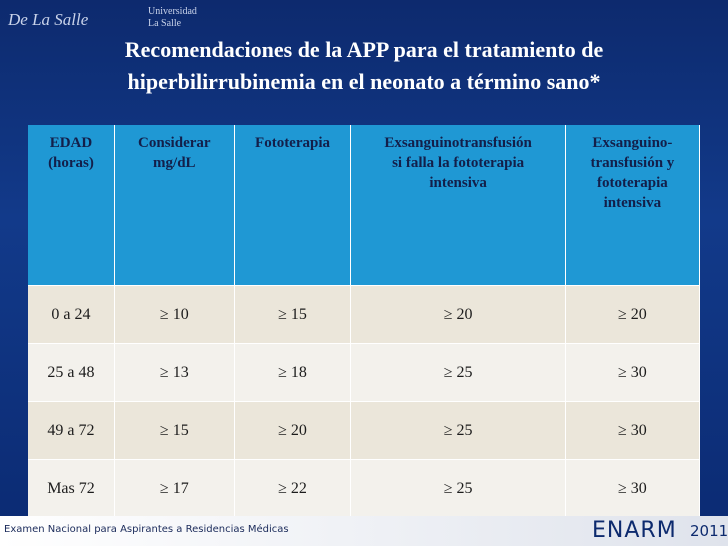 The width and height of the screenshot is (728, 546). Describe the element at coordinates (174, 314) in the screenshot. I see `cell: ≥ 10` at that location.